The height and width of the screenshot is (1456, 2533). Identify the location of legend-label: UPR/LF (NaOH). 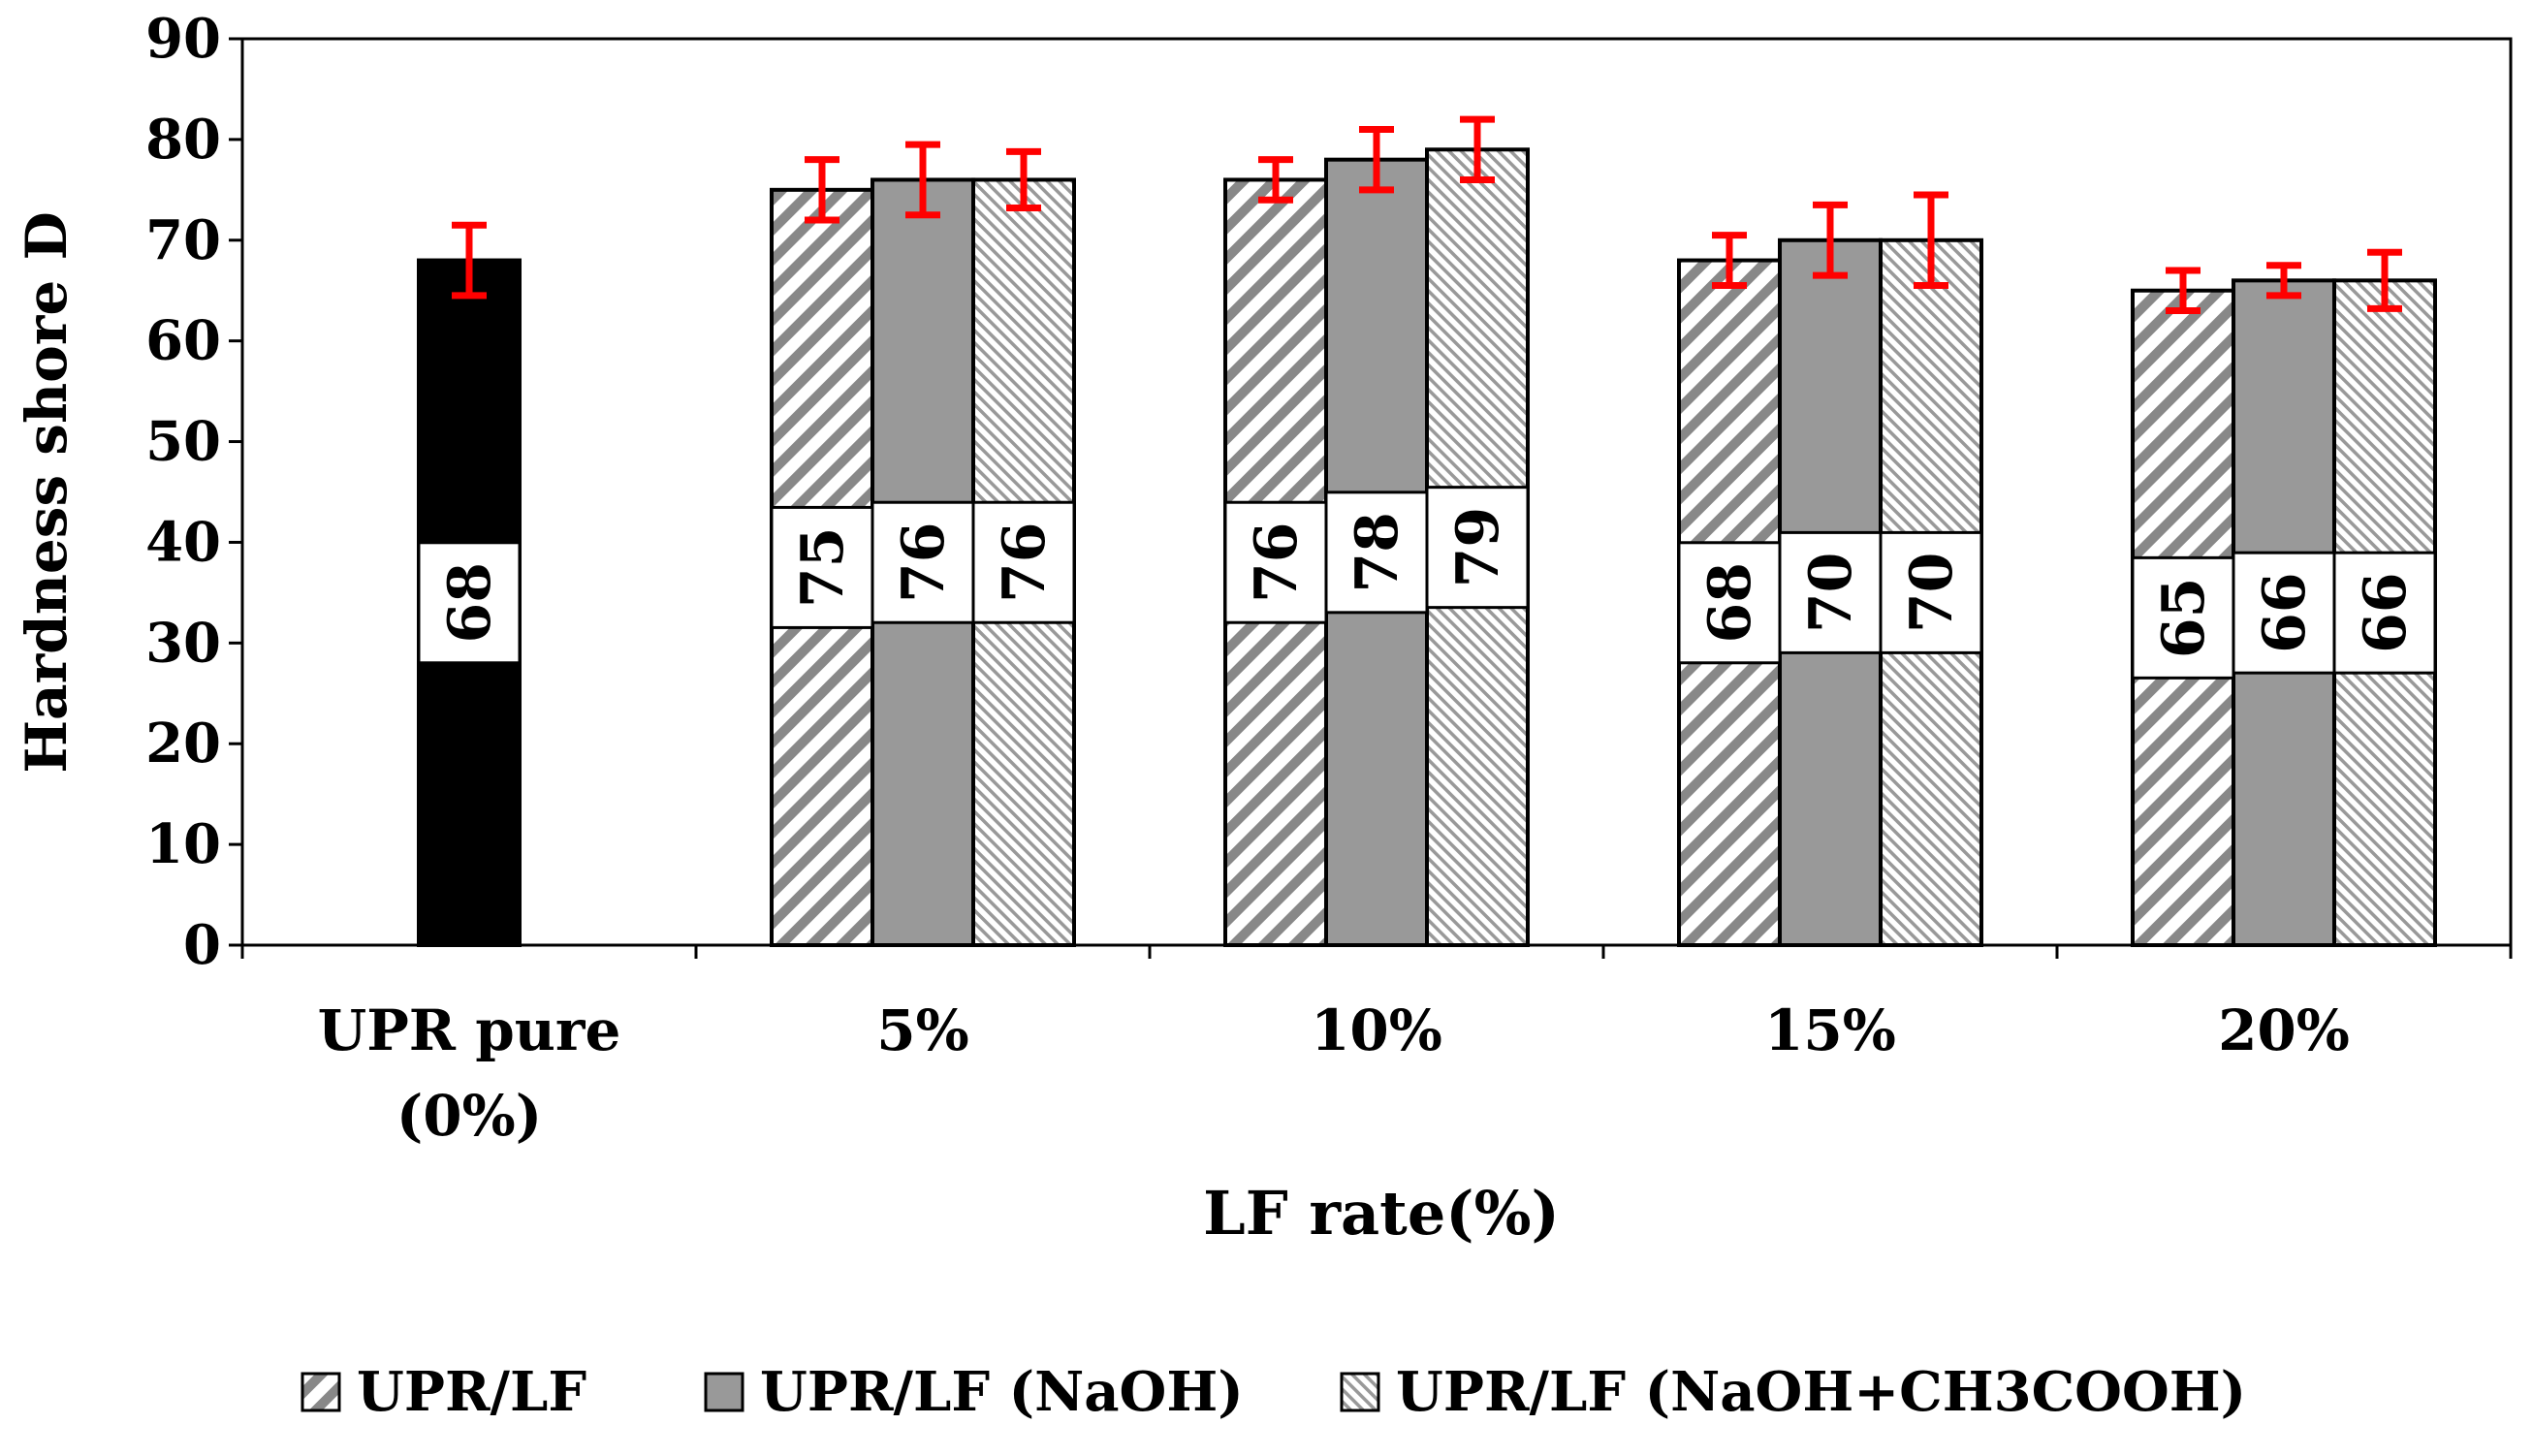
(1002, 1392).